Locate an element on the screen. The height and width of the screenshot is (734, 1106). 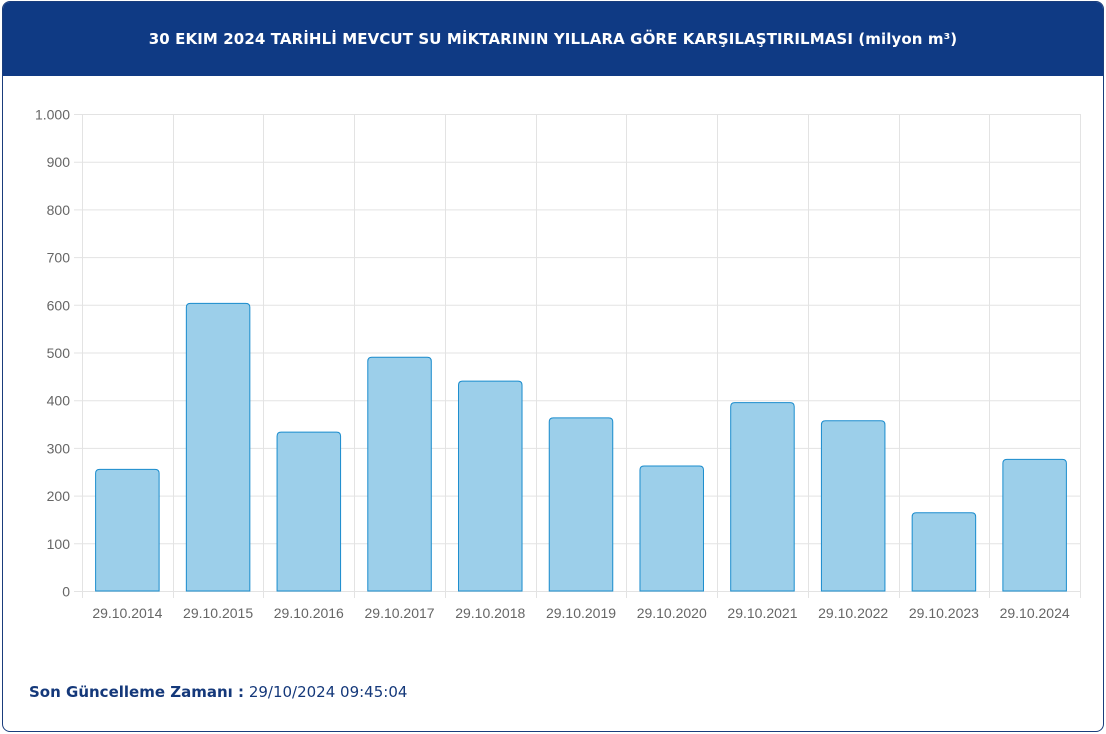
y-tick-label: 0 is located at coordinates (66, 592).